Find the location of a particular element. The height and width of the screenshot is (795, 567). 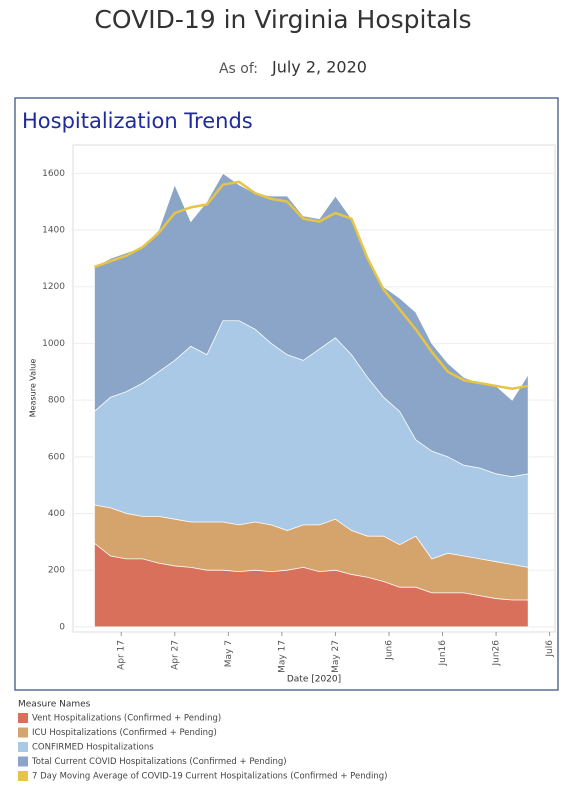

area is located at coordinates (311, 585).